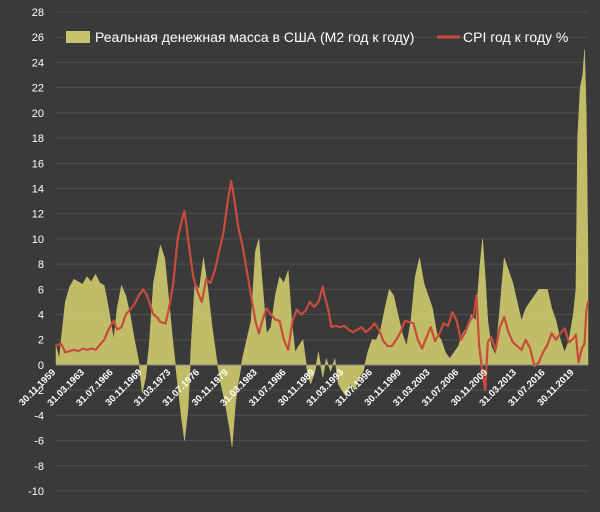  Describe the element at coordinates (38, 164) in the screenshot. I see `y-tick-label: 16` at that location.